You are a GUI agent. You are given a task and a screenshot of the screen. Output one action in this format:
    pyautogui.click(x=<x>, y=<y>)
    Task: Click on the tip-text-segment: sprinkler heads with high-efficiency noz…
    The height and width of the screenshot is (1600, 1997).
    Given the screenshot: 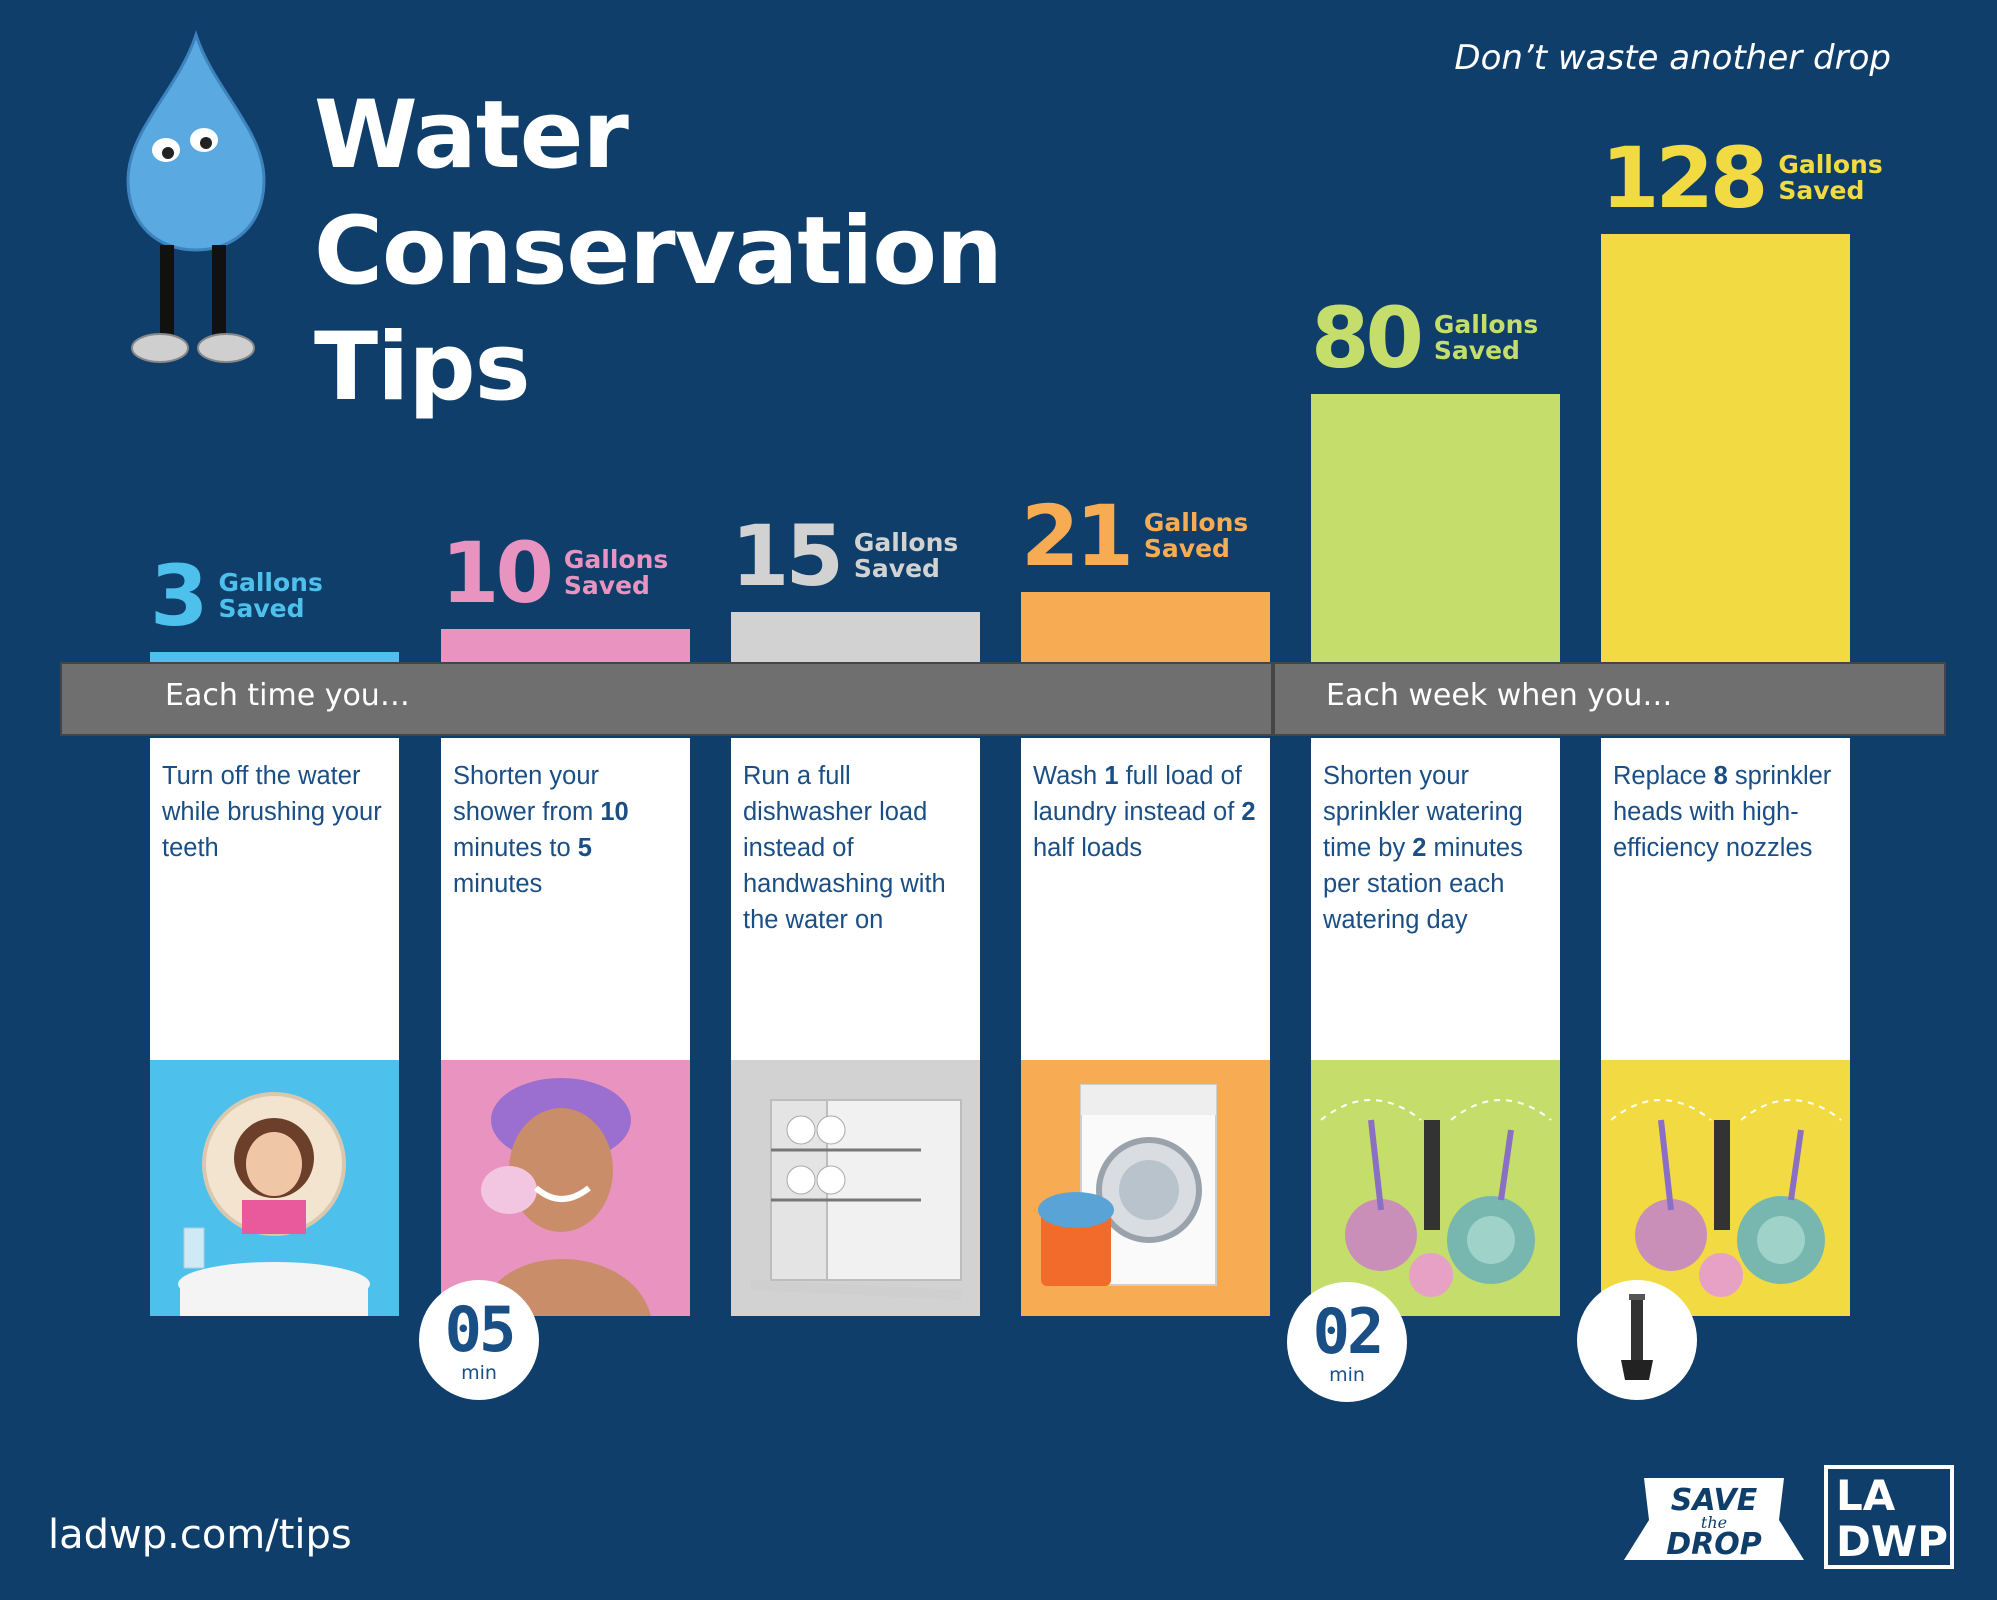 What is the action you would take?
    pyautogui.click(x=1722, y=812)
    